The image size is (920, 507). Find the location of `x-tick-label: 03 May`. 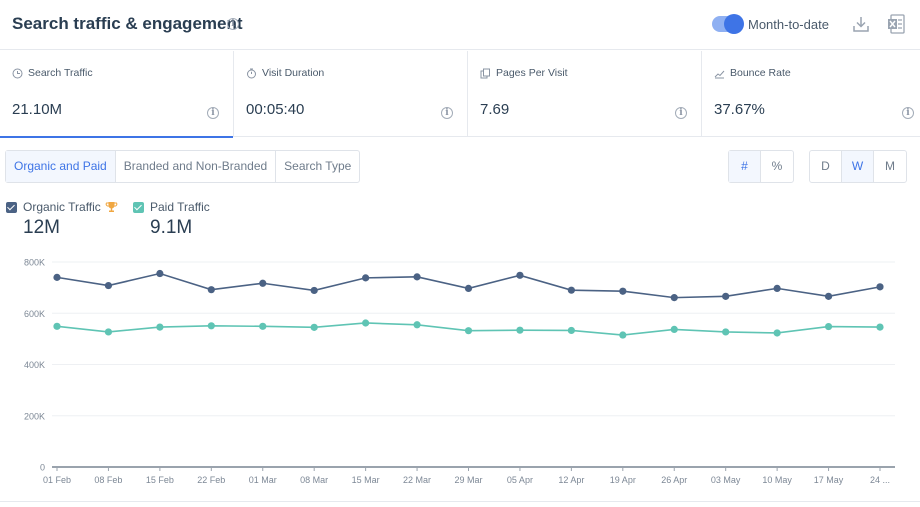

x-tick-label: 03 May is located at coordinates (726, 480).